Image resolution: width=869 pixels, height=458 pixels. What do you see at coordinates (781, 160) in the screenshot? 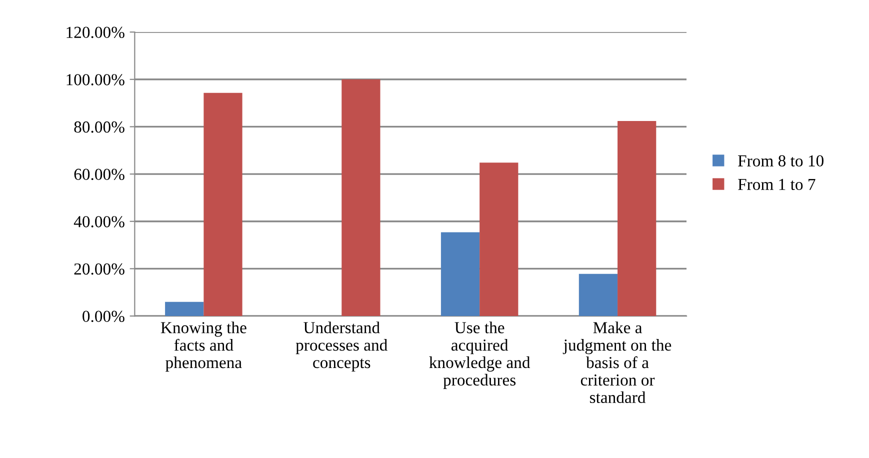
I see `legend-label: From 8 to 10` at bounding box center [781, 160].